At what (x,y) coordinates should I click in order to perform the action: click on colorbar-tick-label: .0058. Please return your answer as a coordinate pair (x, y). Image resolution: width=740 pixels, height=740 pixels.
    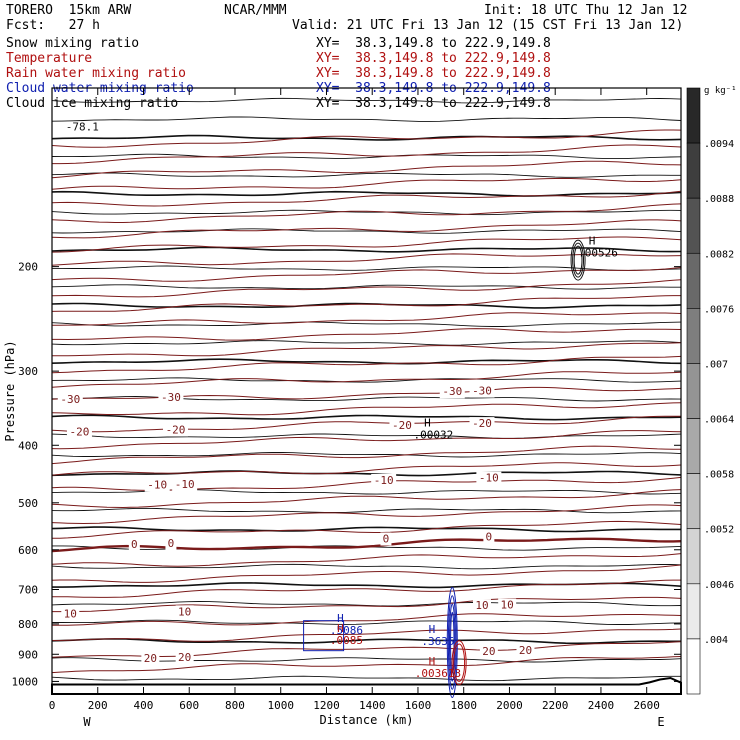
    Looking at the image, I should click on (719, 475).